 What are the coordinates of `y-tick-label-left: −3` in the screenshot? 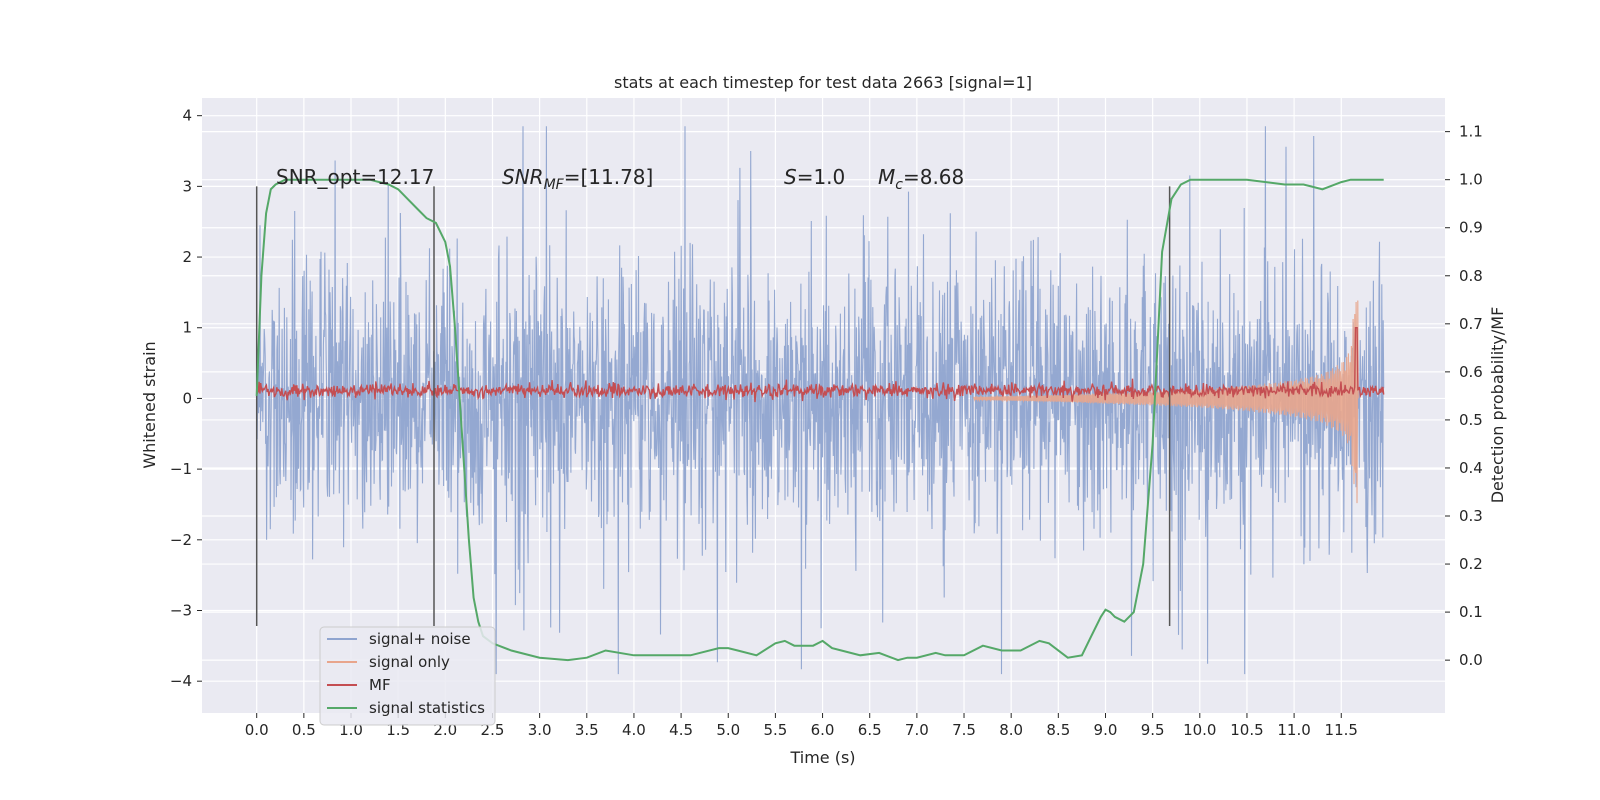 It's located at (181, 611).